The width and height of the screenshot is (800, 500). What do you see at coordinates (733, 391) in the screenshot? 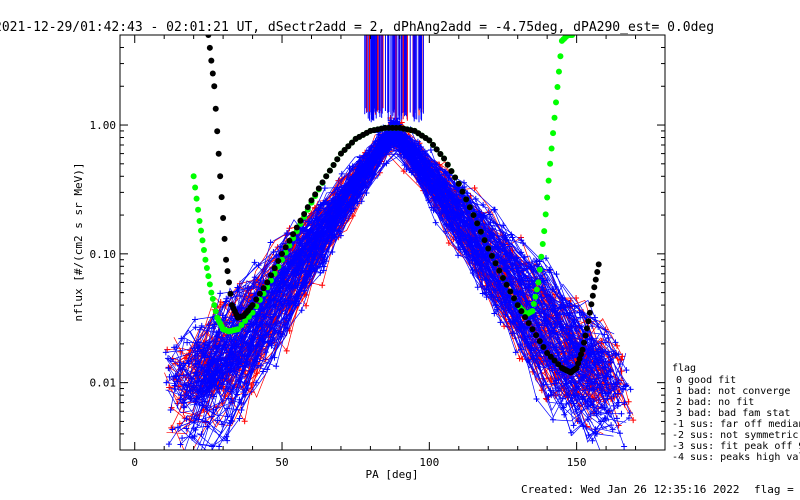
I see `legend-entry: 1 bad: not converge` at bounding box center [733, 391].